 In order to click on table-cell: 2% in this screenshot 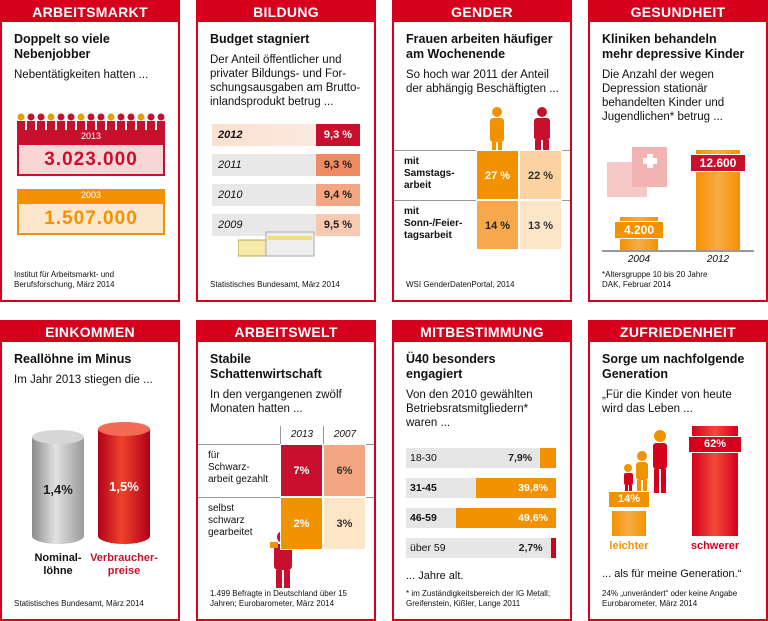, I will do `click(301, 523)`.